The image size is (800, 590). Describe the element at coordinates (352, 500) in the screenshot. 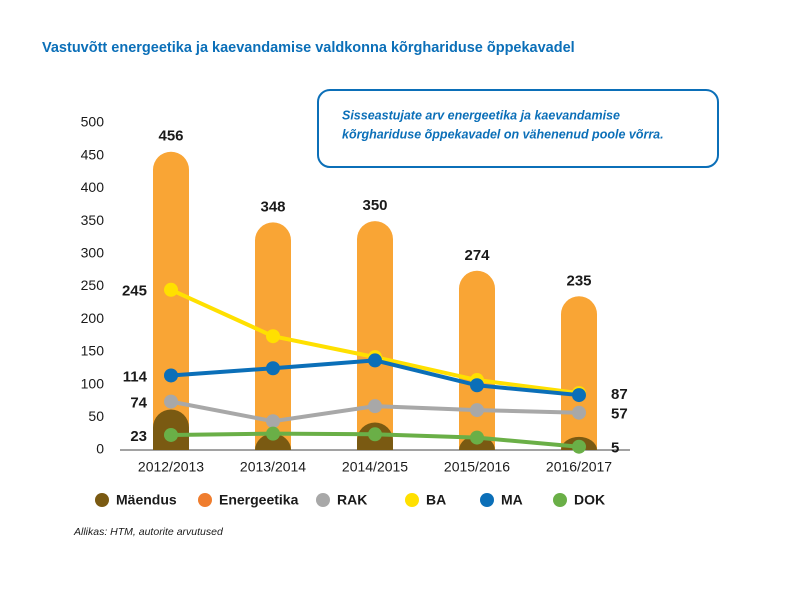

I see `legend-label: RAK` at that location.